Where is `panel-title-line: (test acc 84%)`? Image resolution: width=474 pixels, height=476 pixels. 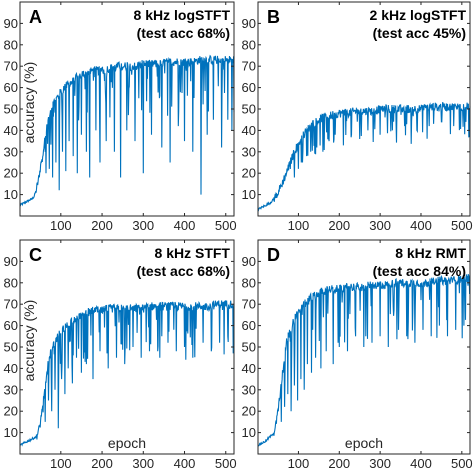 panel-title-line: (test acc 84%) is located at coordinates (419, 271).